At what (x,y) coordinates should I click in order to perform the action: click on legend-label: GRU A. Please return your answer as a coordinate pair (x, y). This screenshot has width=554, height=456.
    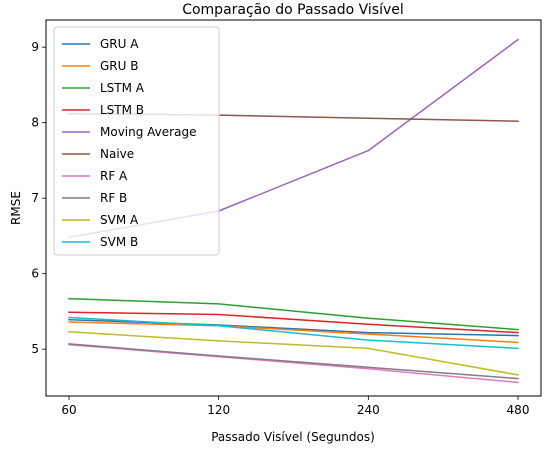
    Looking at the image, I should click on (119, 44).